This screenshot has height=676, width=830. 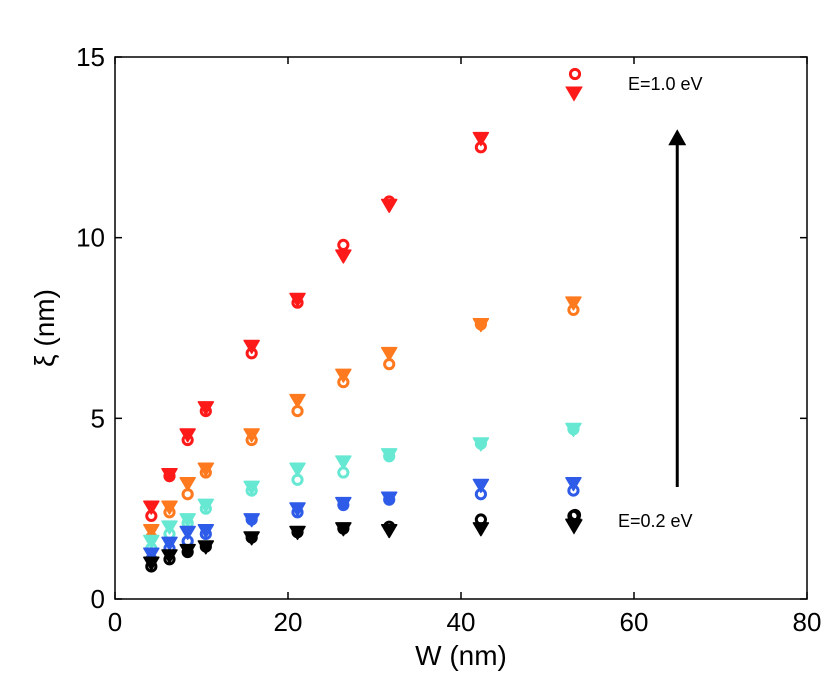 I want to click on x-tick-label: 0, so click(x=115, y=622).